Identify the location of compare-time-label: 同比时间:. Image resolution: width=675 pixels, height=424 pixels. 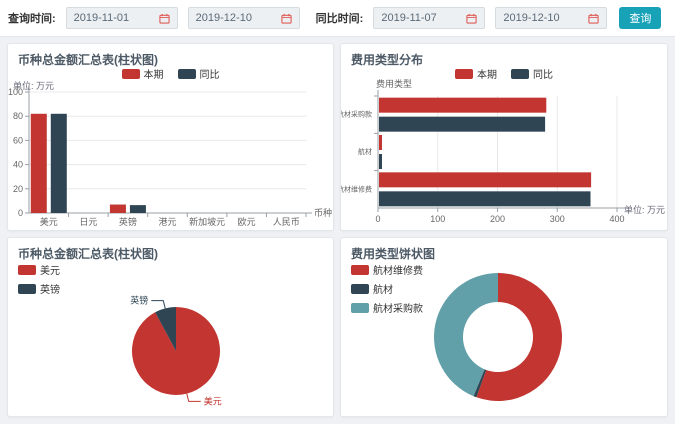
(339, 19).